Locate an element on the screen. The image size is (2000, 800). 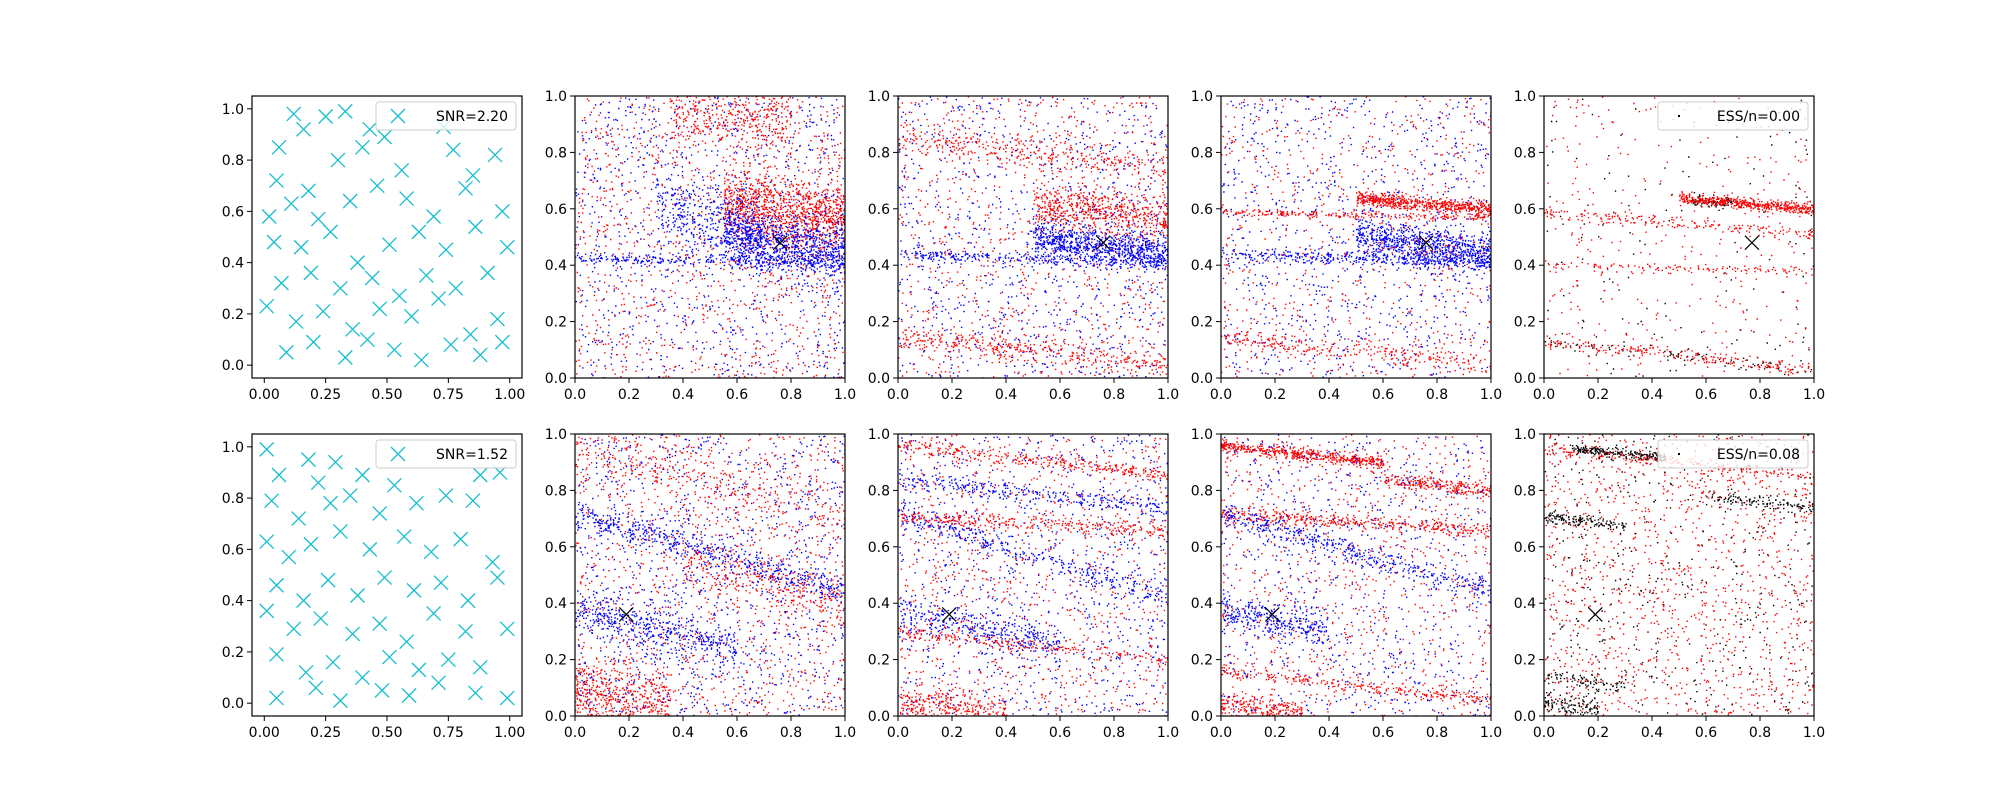
x-tick-label: 0.25 is located at coordinates (325, 733).